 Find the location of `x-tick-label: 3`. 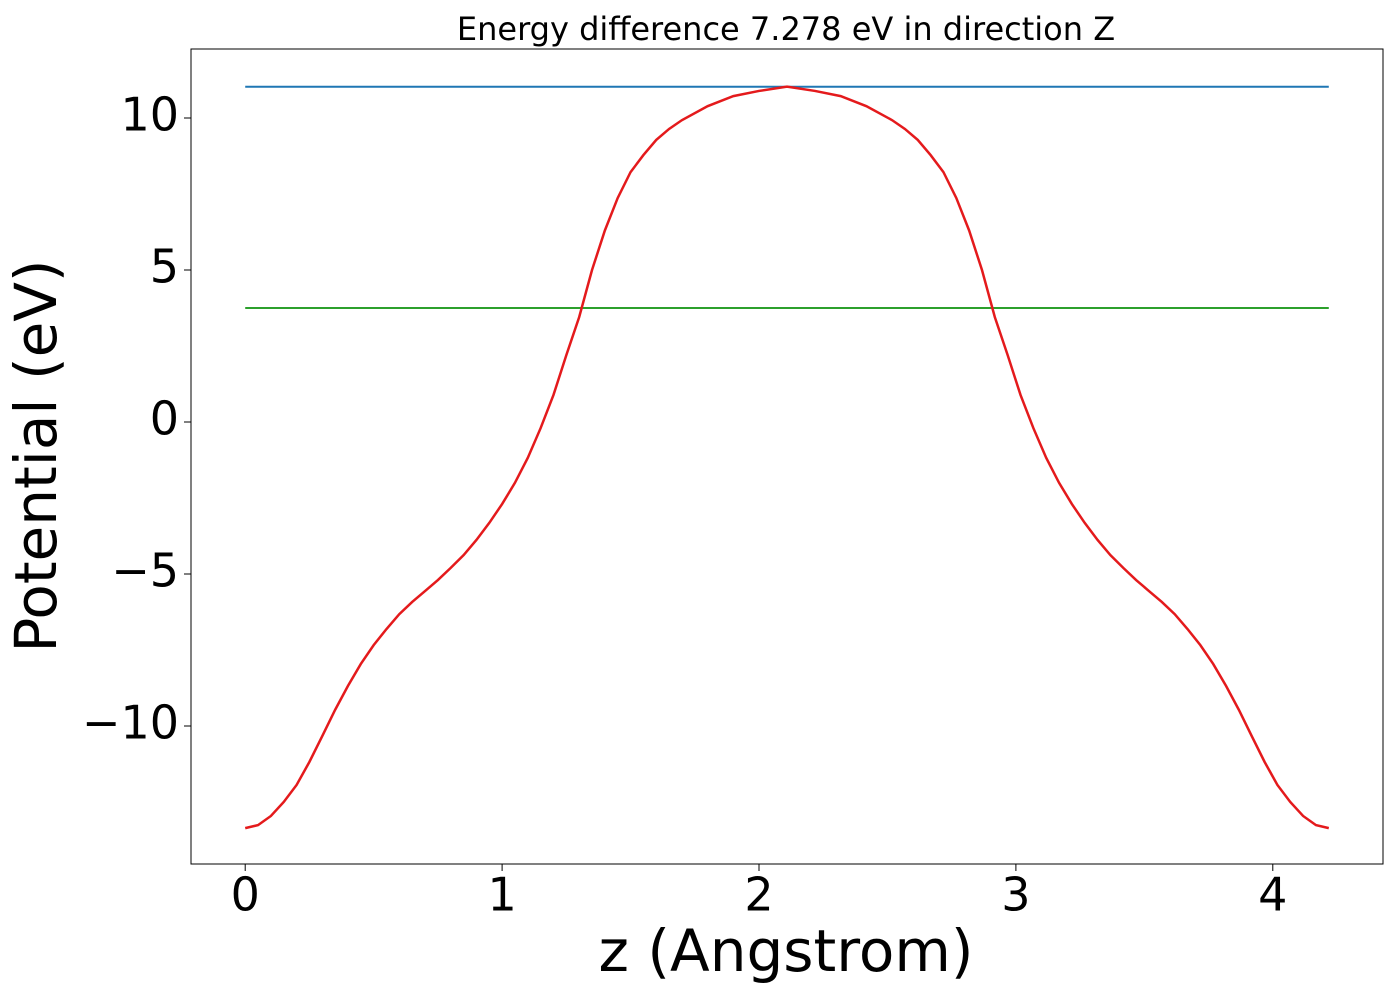

x-tick-label: 3 is located at coordinates (1015, 895).